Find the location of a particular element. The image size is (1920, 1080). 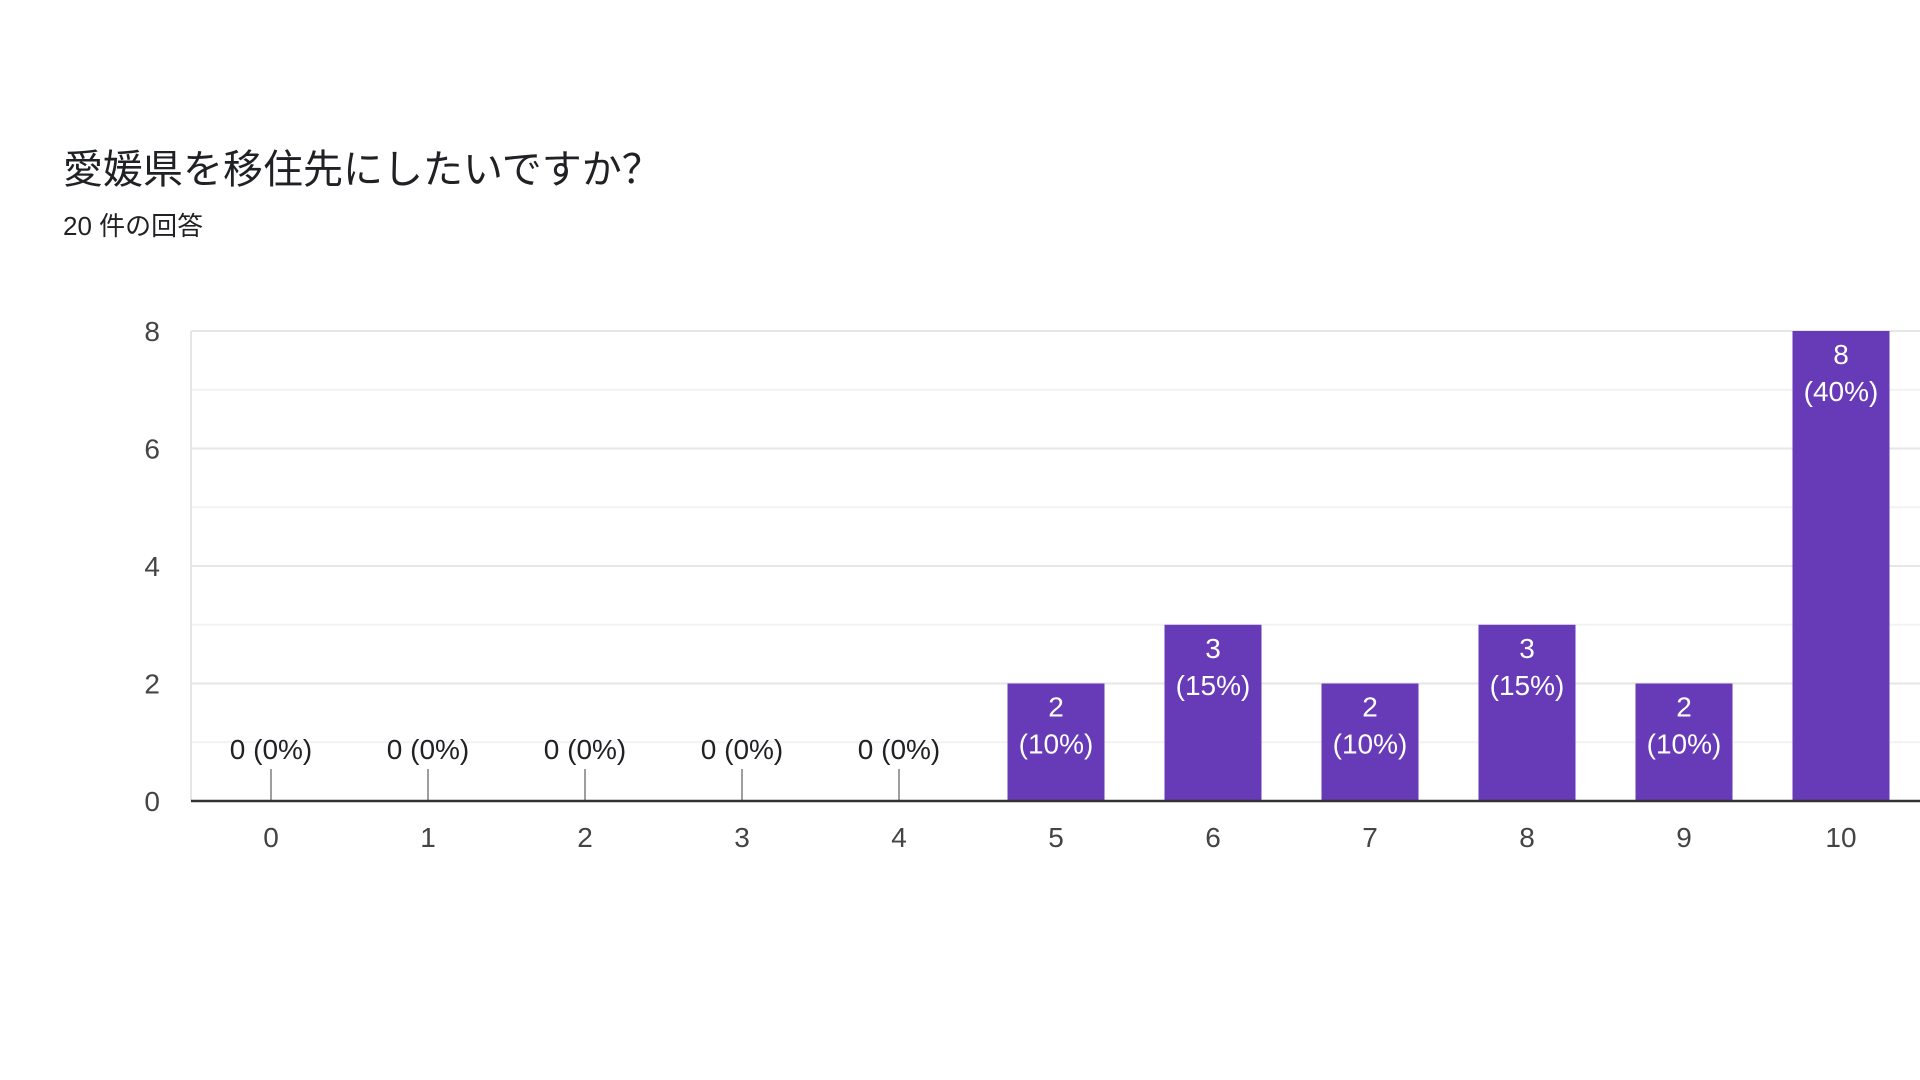

y-tick-label: 6 is located at coordinates (152, 449).